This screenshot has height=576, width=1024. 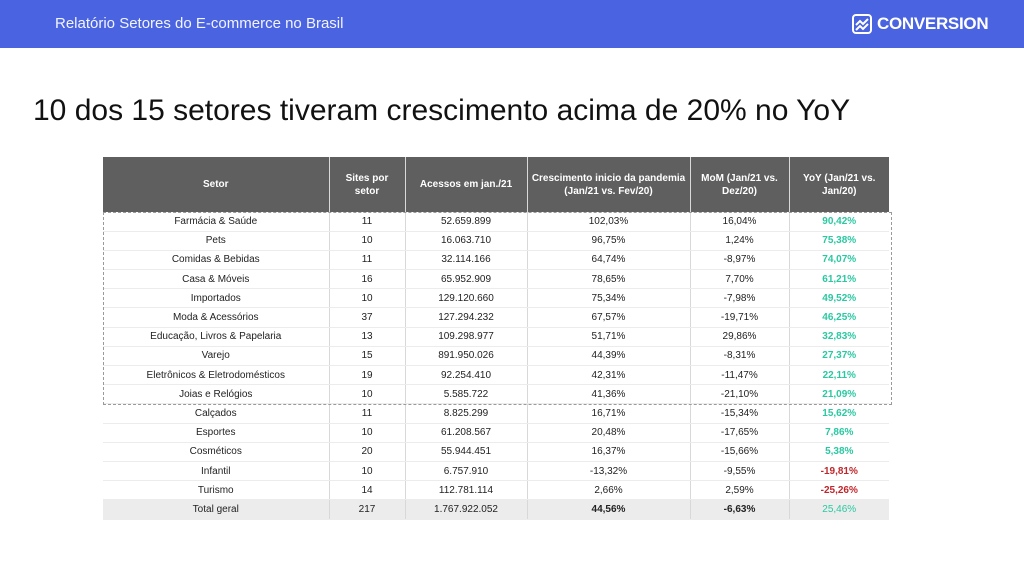 What do you see at coordinates (496, 413) in the screenshot?
I see `table-row: Calçados 11 8.825.299 16,71% -15,34% 15,62%` at bounding box center [496, 413].